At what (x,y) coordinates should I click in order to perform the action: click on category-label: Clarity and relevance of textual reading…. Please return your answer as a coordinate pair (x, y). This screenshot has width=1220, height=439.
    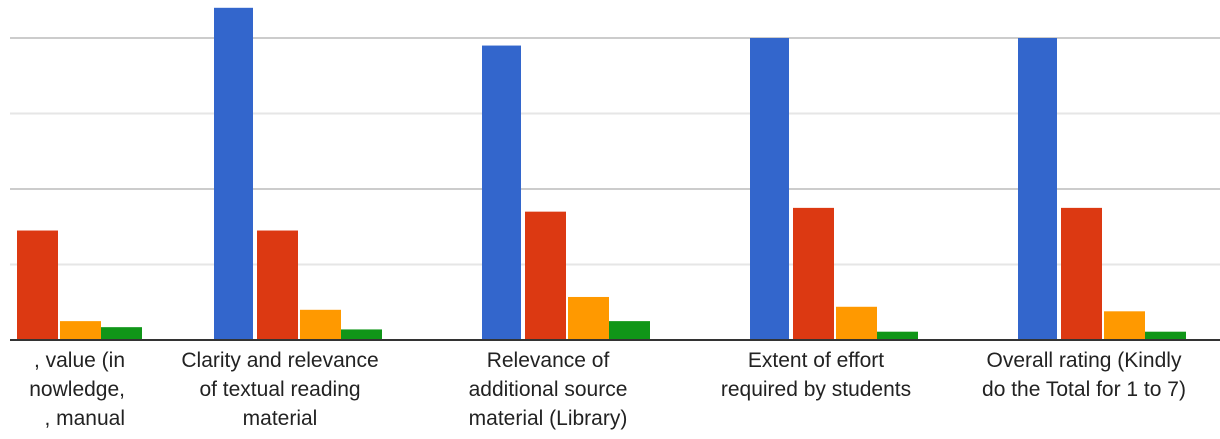
    Looking at the image, I should click on (280, 389).